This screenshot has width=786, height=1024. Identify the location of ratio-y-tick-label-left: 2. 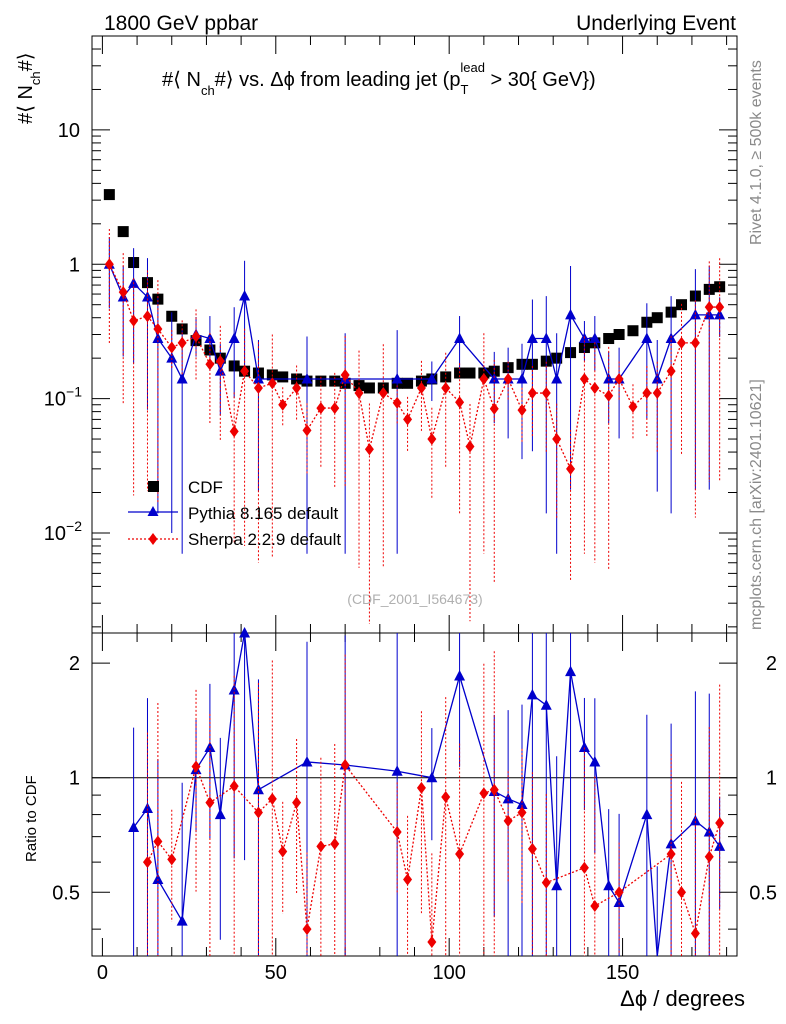
(74, 664).